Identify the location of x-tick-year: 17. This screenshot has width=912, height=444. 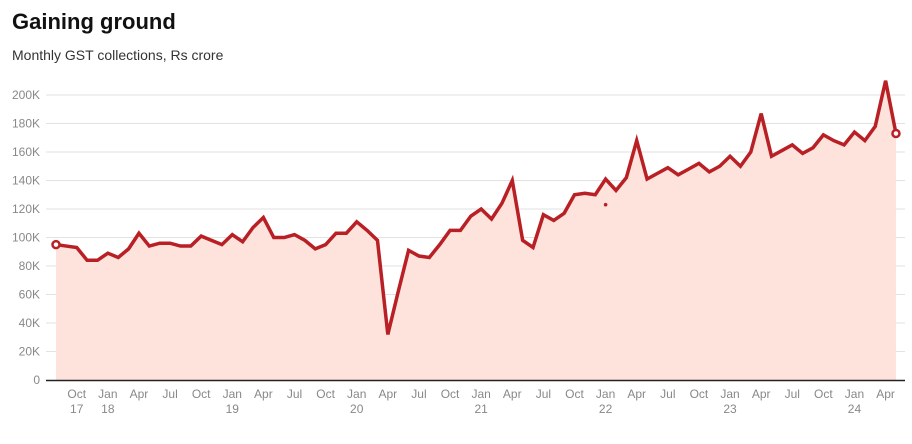
(77, 409).